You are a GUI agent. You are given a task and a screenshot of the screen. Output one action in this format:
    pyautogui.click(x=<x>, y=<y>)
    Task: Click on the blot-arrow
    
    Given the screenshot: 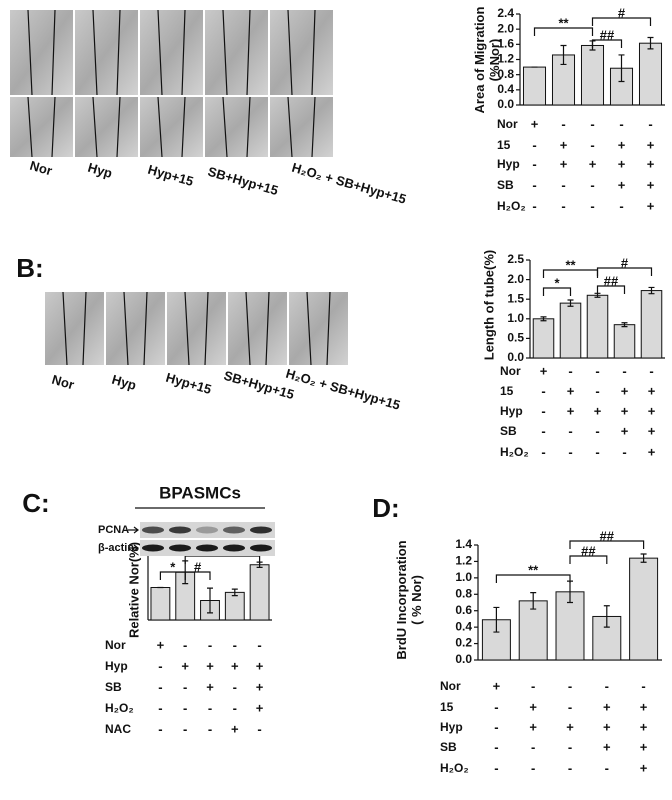 What is the action you would take?
    pyautogui.click(x=133, y=530)
    